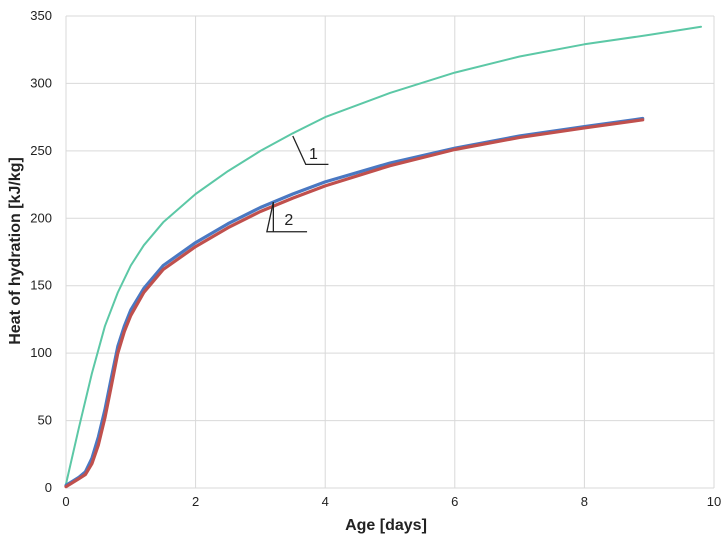 Image resolution: width=725 pixels, height=538 pixels. I want to click on x-tick-label: 10, so click(714, 501).